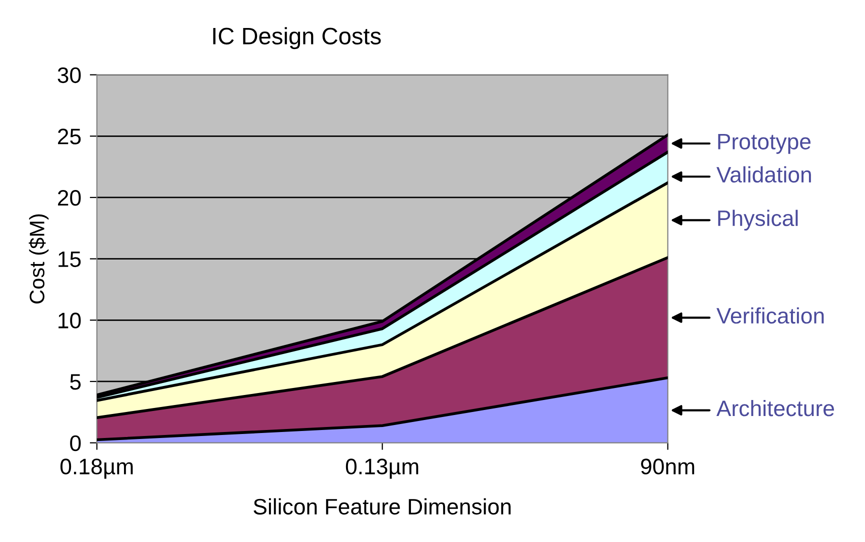 The image size is (865, 542). Describe the element at coordinates (382, 468) in the screenshot. I see `x-tick-label: 0.13µm` at that location.